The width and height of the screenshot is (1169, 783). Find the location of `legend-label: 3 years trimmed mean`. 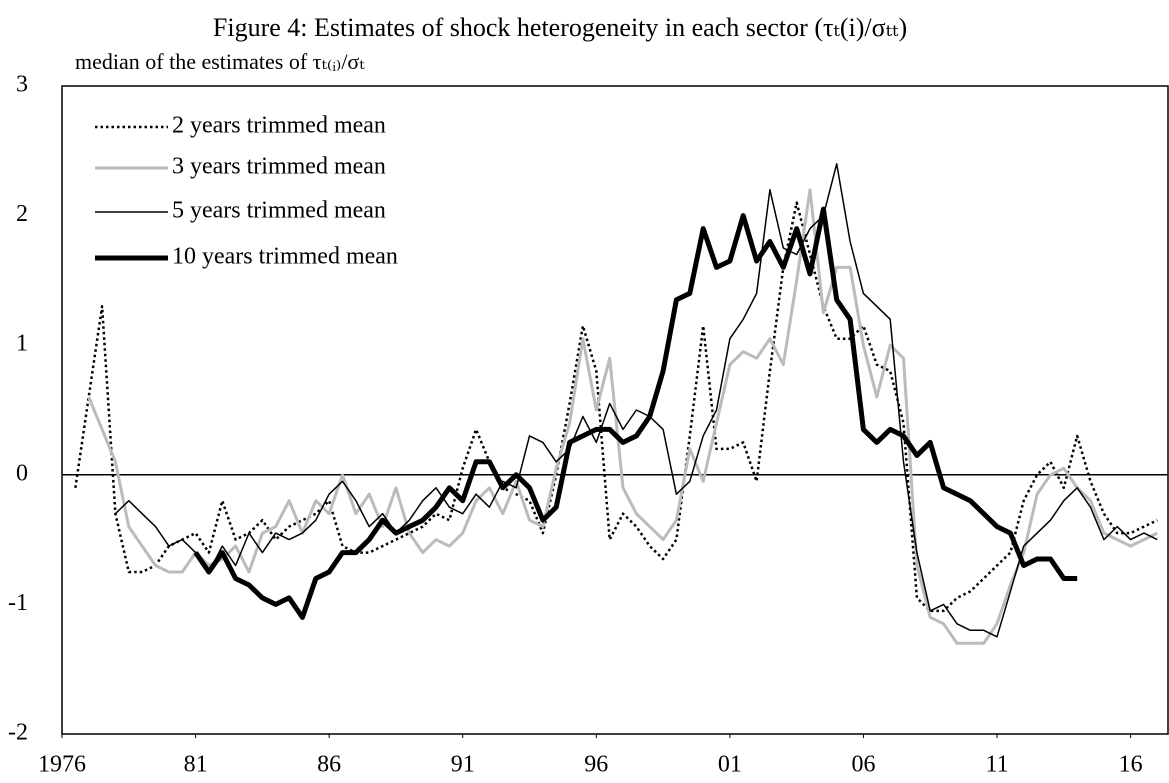

legend-label: 3 years trimmed mean is located at coordinates (279, 167).